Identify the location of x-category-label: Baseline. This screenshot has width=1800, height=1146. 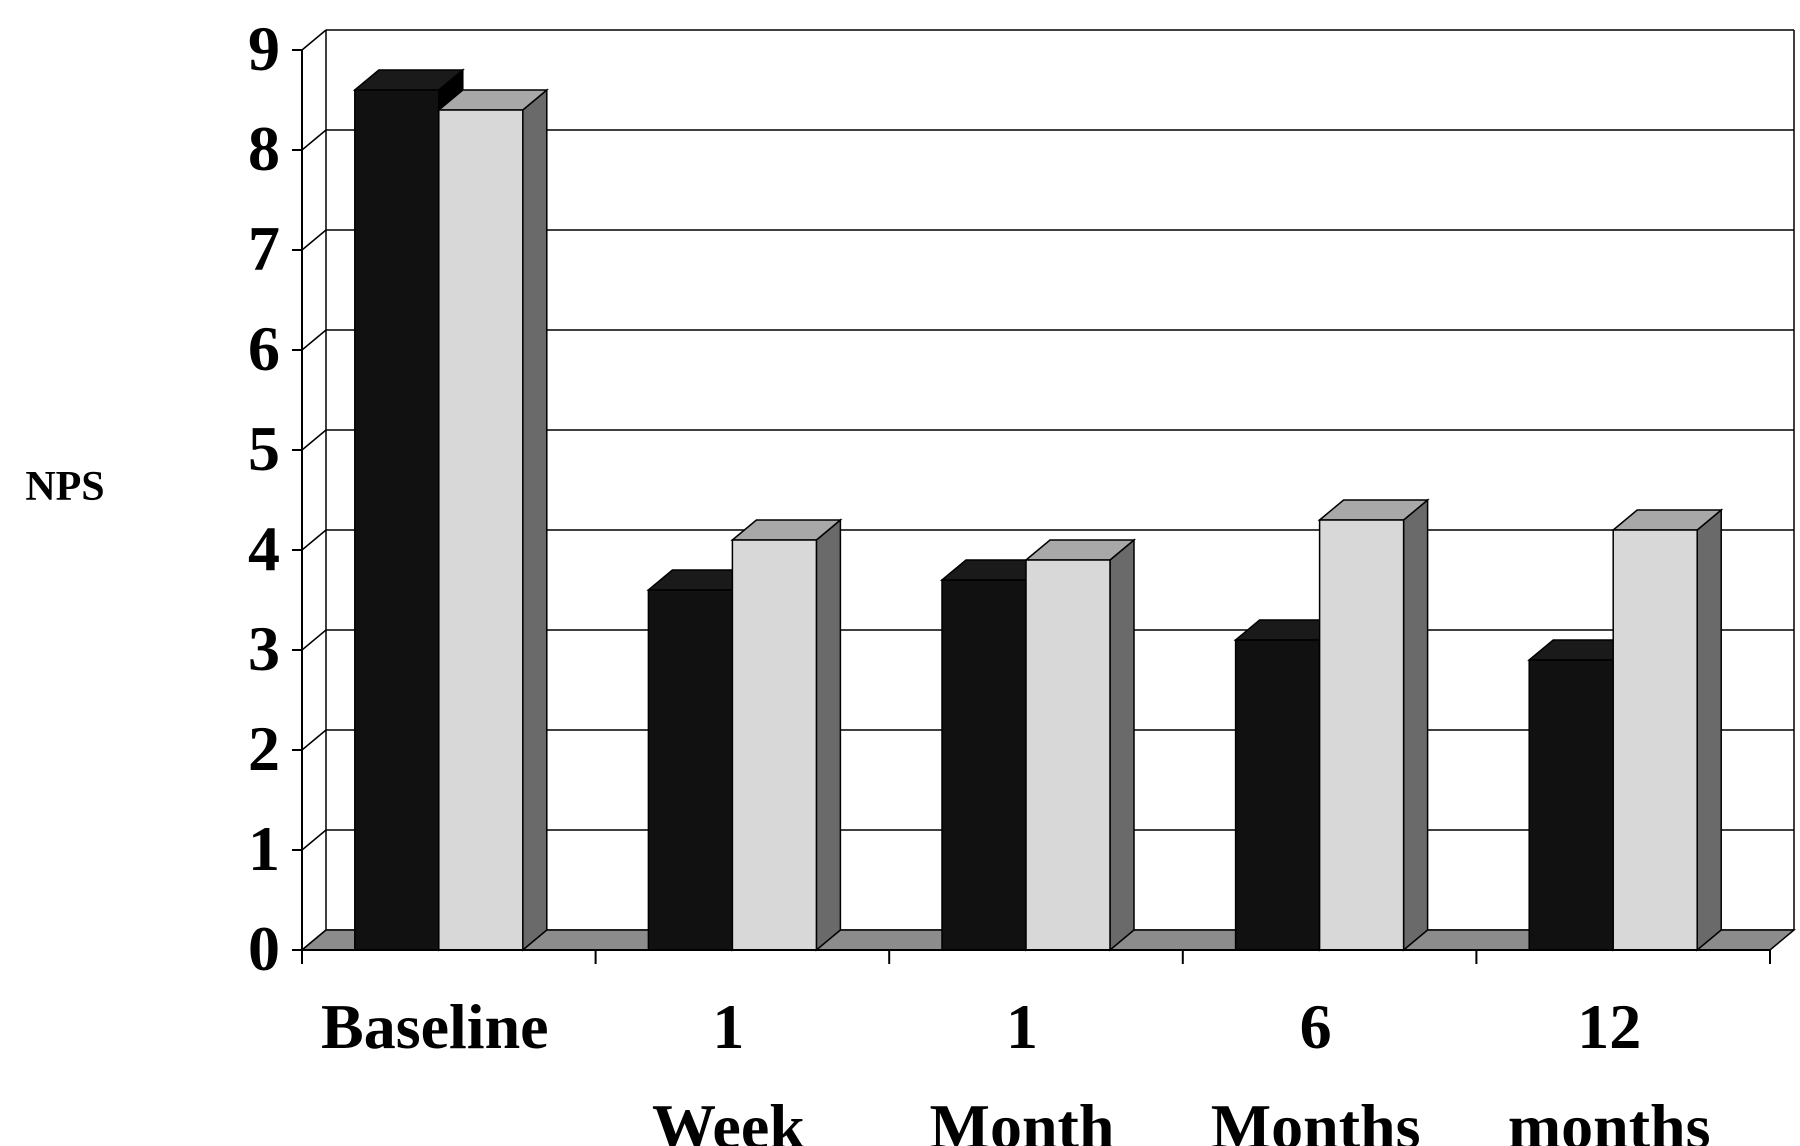
(435, 1026).